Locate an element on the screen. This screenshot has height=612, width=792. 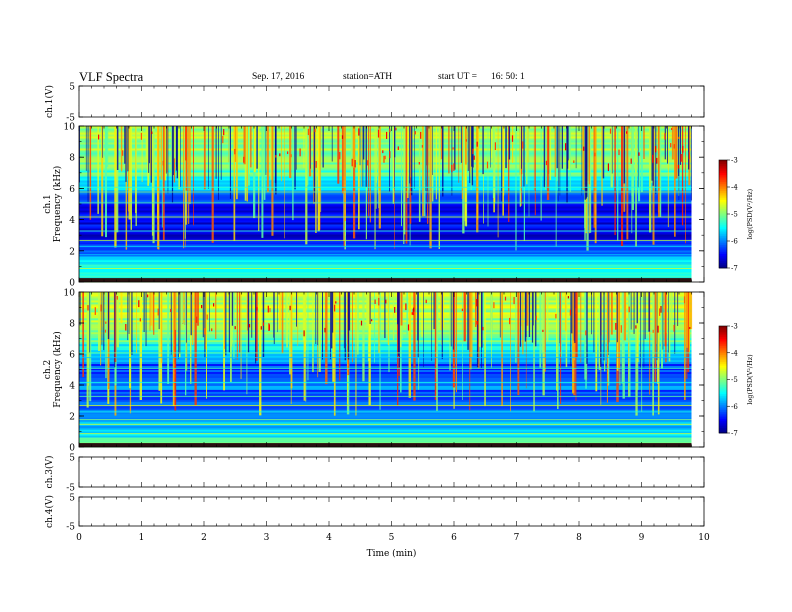
y-axis-channel-label: ch.4(V) is located at coordinates (49, 511).